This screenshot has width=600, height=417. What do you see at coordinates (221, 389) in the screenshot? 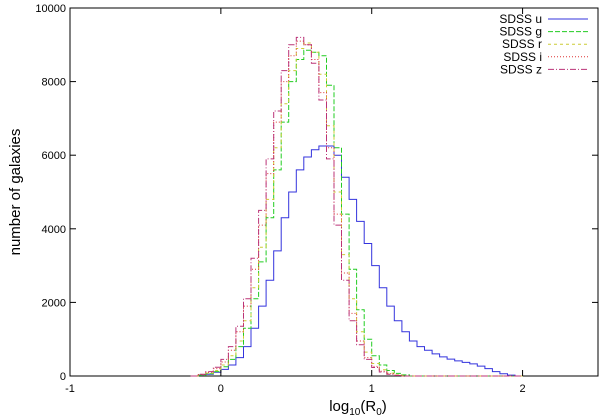
I see `x-tick-label: 0` at bounding box center [221, 389].